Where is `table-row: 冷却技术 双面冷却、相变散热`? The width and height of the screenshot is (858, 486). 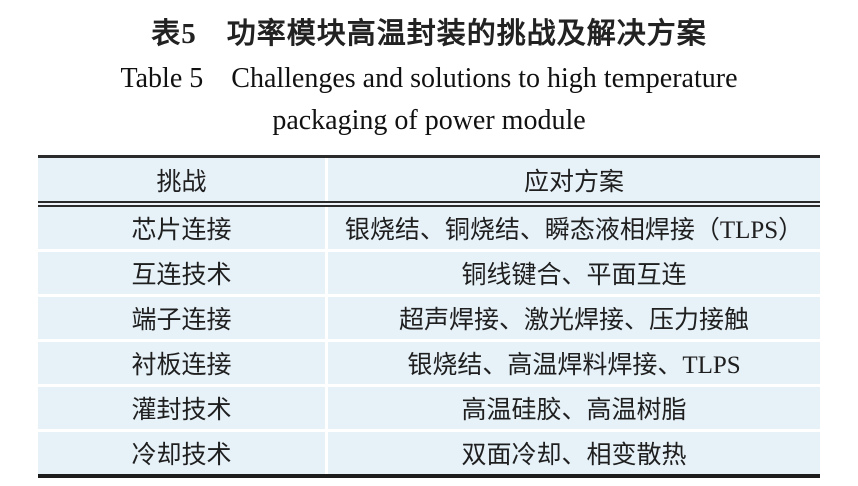
table-row: 冷却技术 双面冷却、相变散热 is located at coordinates (429, 451).